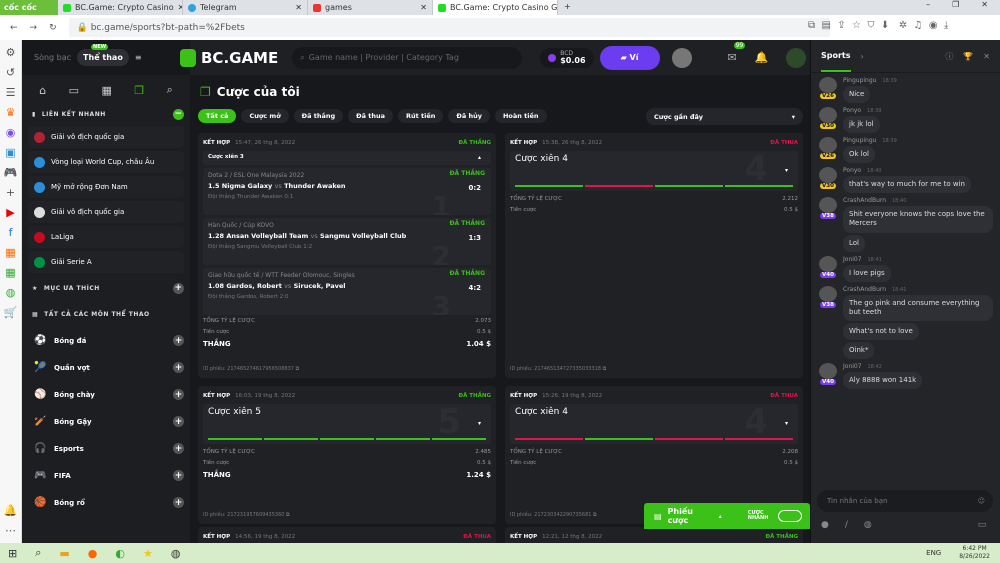 This screenshot has width=1000, height=563. I want to click on sports-link: NEW Thể thao, so click(103, 55).